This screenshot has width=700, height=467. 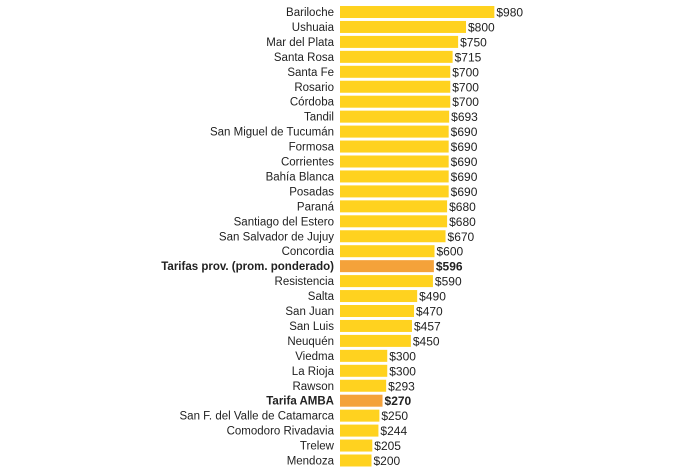 I want to click on category-label: Tandil, so click(x=319, y=118).